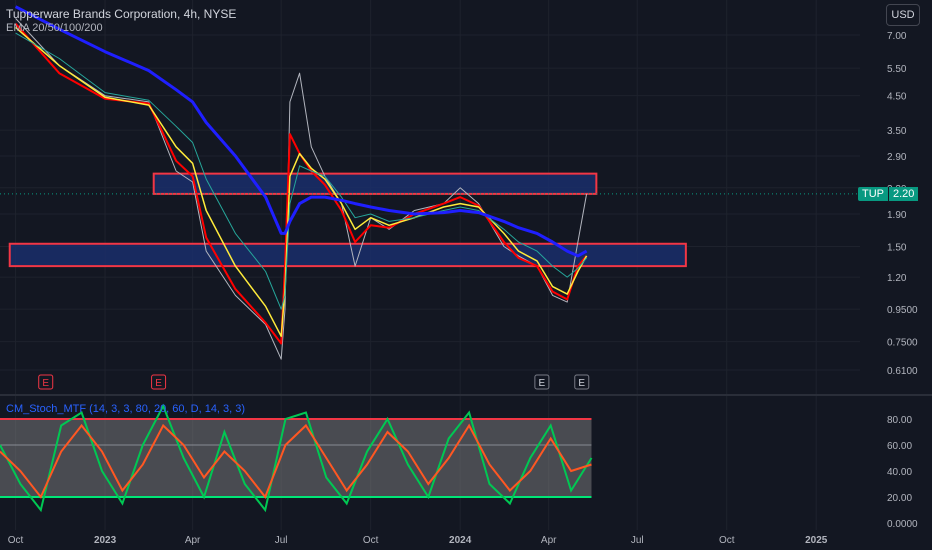  I want to click on y-tick-label: 0.6100, so click(902, 371).